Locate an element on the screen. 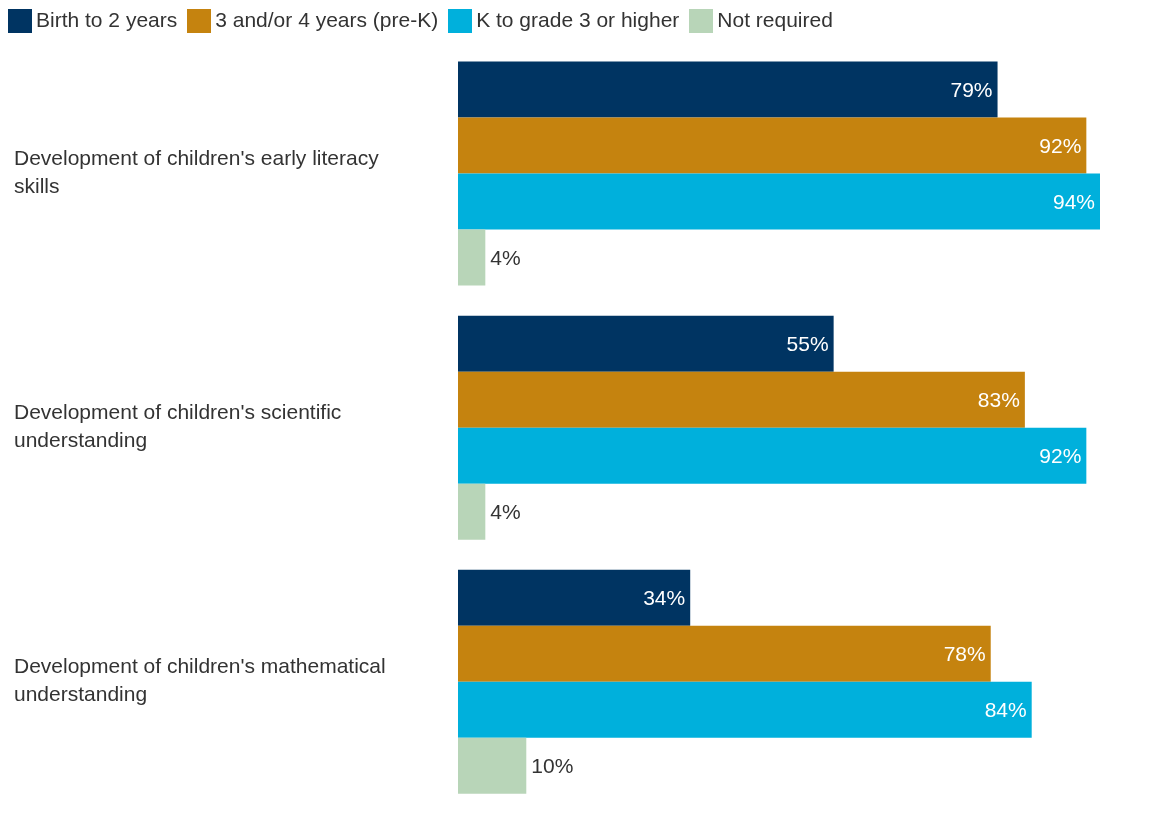 This screenshot has height=816, width=1158. data-label: 94% is located at coordinates (1073, 201).